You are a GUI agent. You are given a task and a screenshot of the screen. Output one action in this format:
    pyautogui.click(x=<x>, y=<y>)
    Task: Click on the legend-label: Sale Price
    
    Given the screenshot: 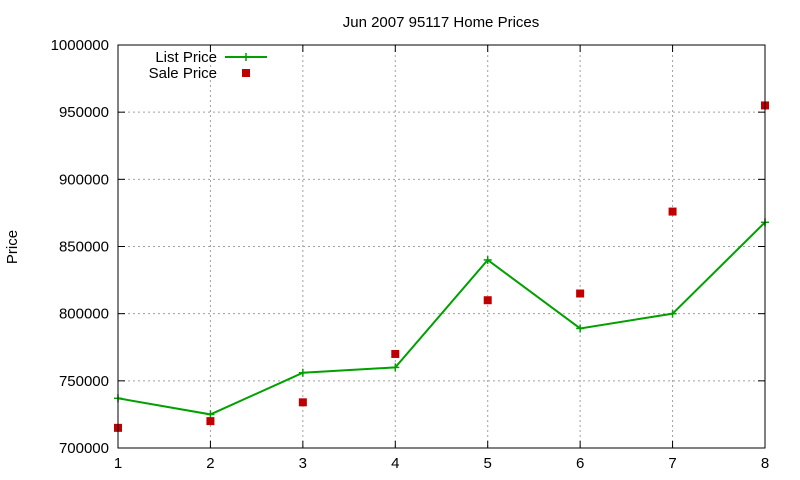 What is the action you would take?
    pyautogui.click(x=183, y=73)
    